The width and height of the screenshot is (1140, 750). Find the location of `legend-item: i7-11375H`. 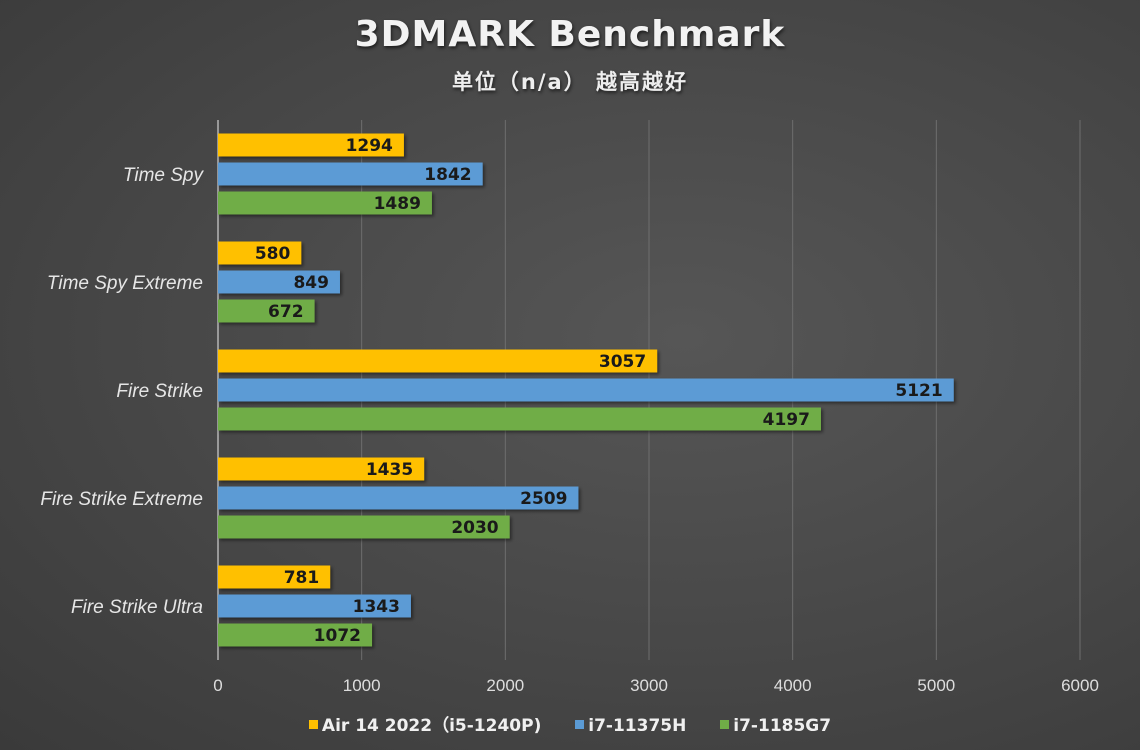

legend-item: i7-11375H is located at coordinates (630, 726).